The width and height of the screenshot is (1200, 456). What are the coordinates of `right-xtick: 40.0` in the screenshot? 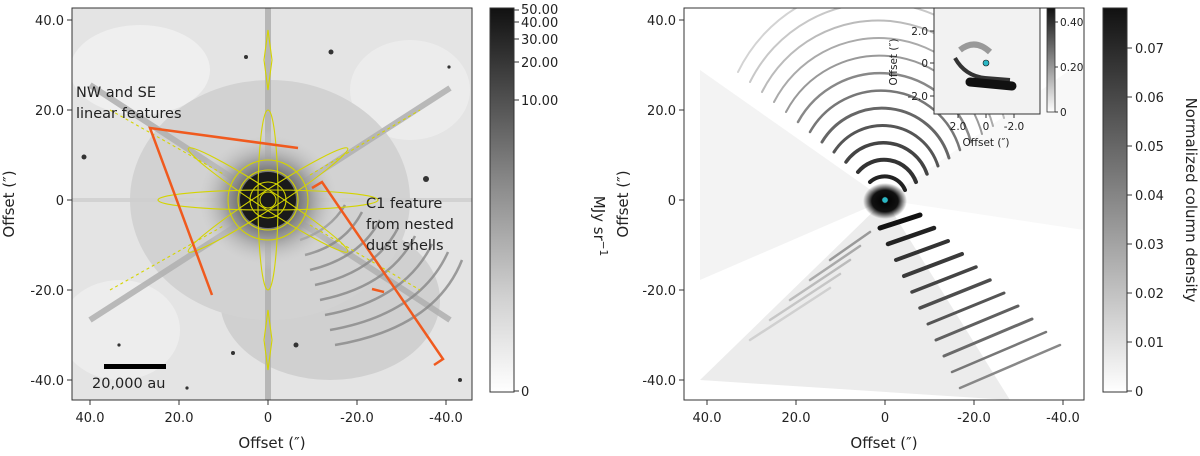 It's located at (707, 418).